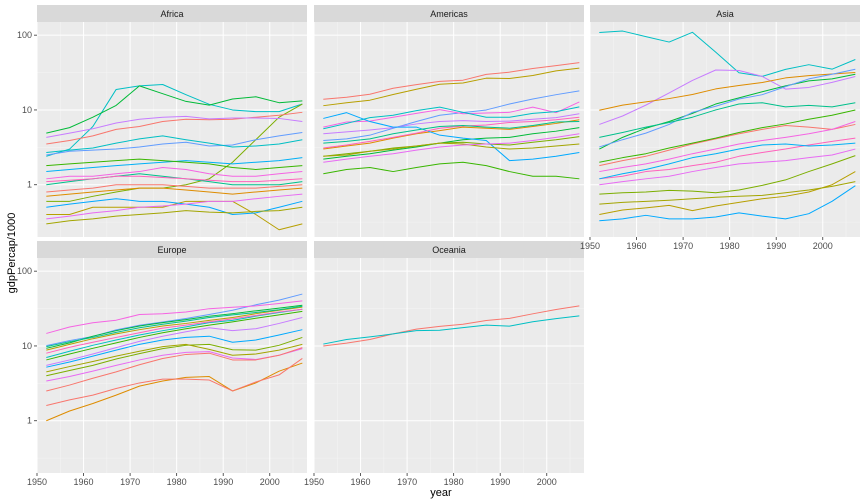  I want to click on facet-panel-oceania: Oceania, so click(448, 357).